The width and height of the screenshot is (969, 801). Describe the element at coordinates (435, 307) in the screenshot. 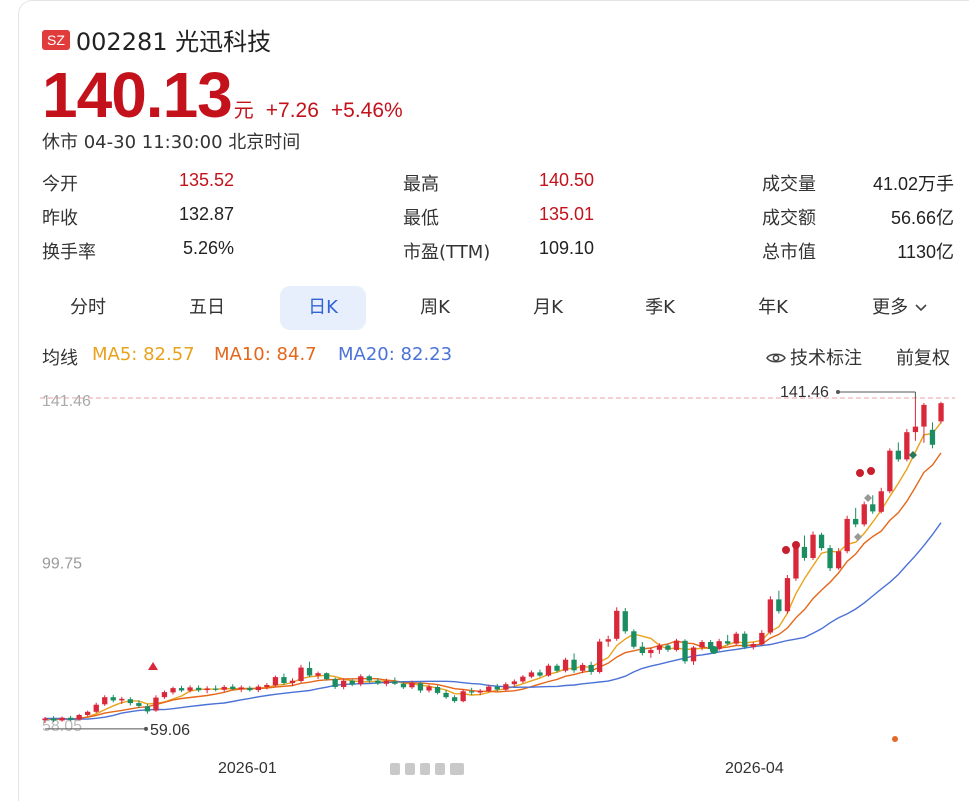

I see `tab-weekly-k: 周K` at that location.